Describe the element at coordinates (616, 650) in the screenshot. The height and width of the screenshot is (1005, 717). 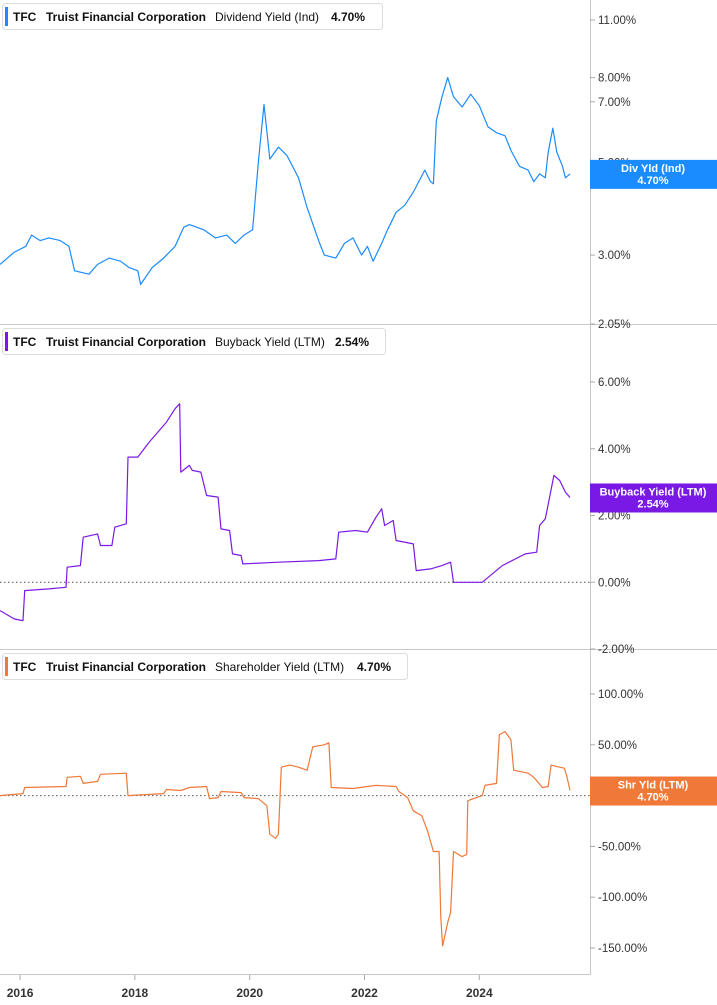
I see `y-tick-label: -2.00%` at that location.